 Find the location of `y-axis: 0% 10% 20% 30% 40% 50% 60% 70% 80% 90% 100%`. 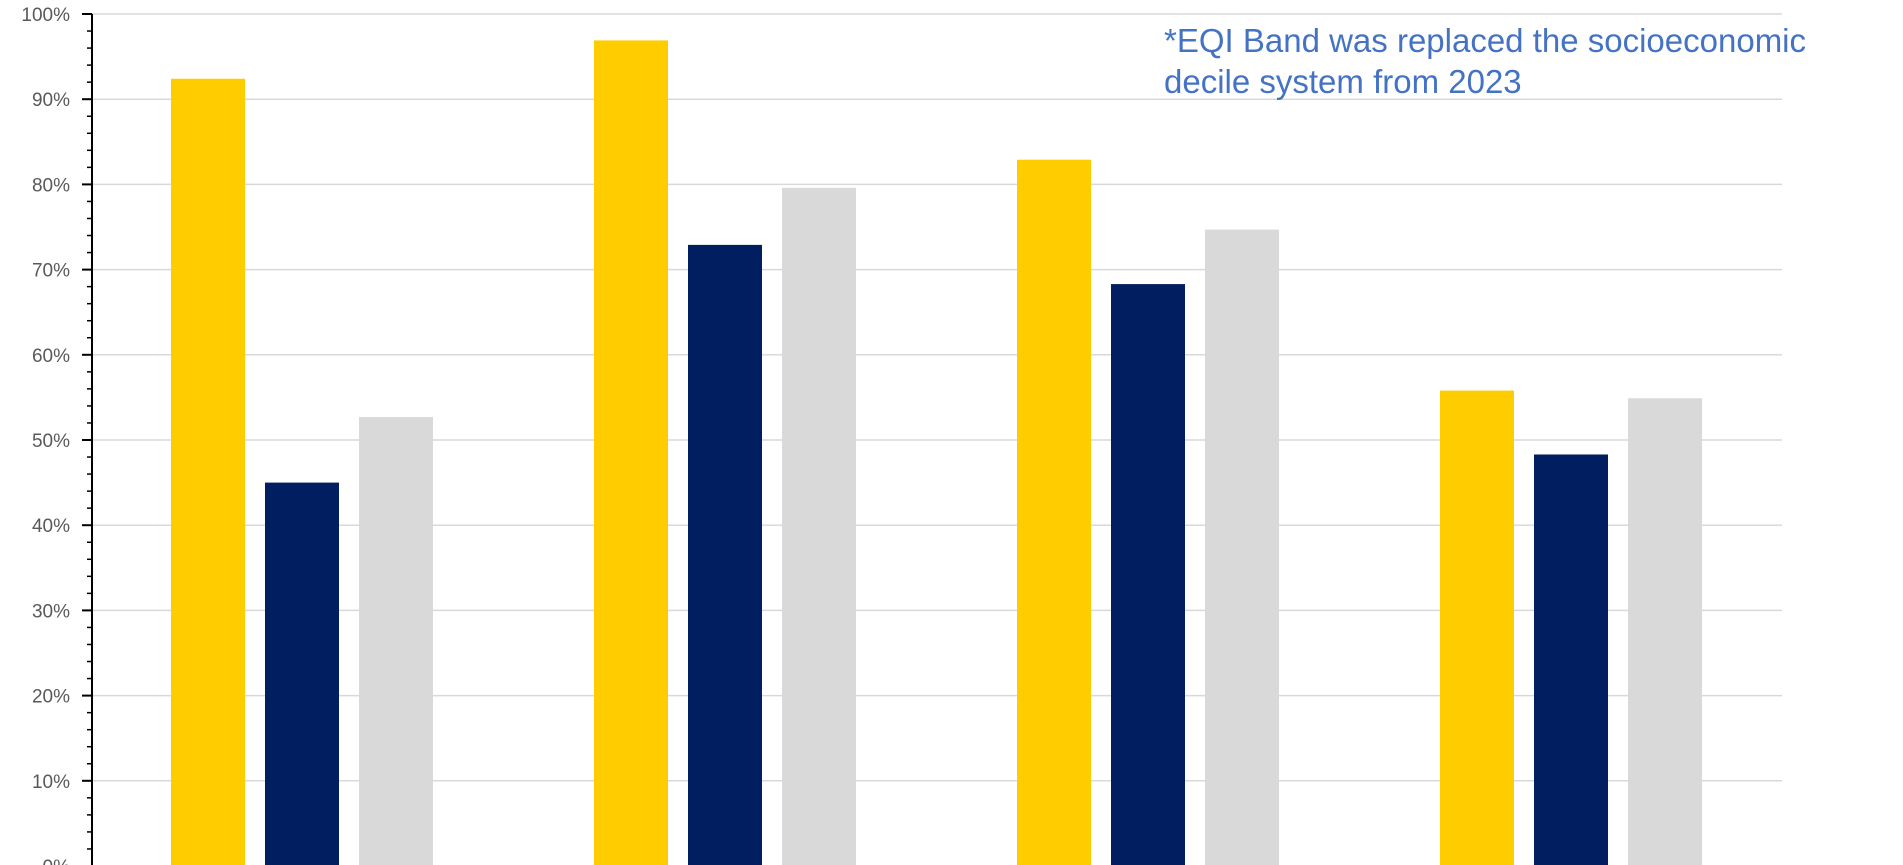

y-axis: 0% 10% 20% 30% 40% 50% 60% 70% 80% 90% 100% is located at coordinates (57, 435).